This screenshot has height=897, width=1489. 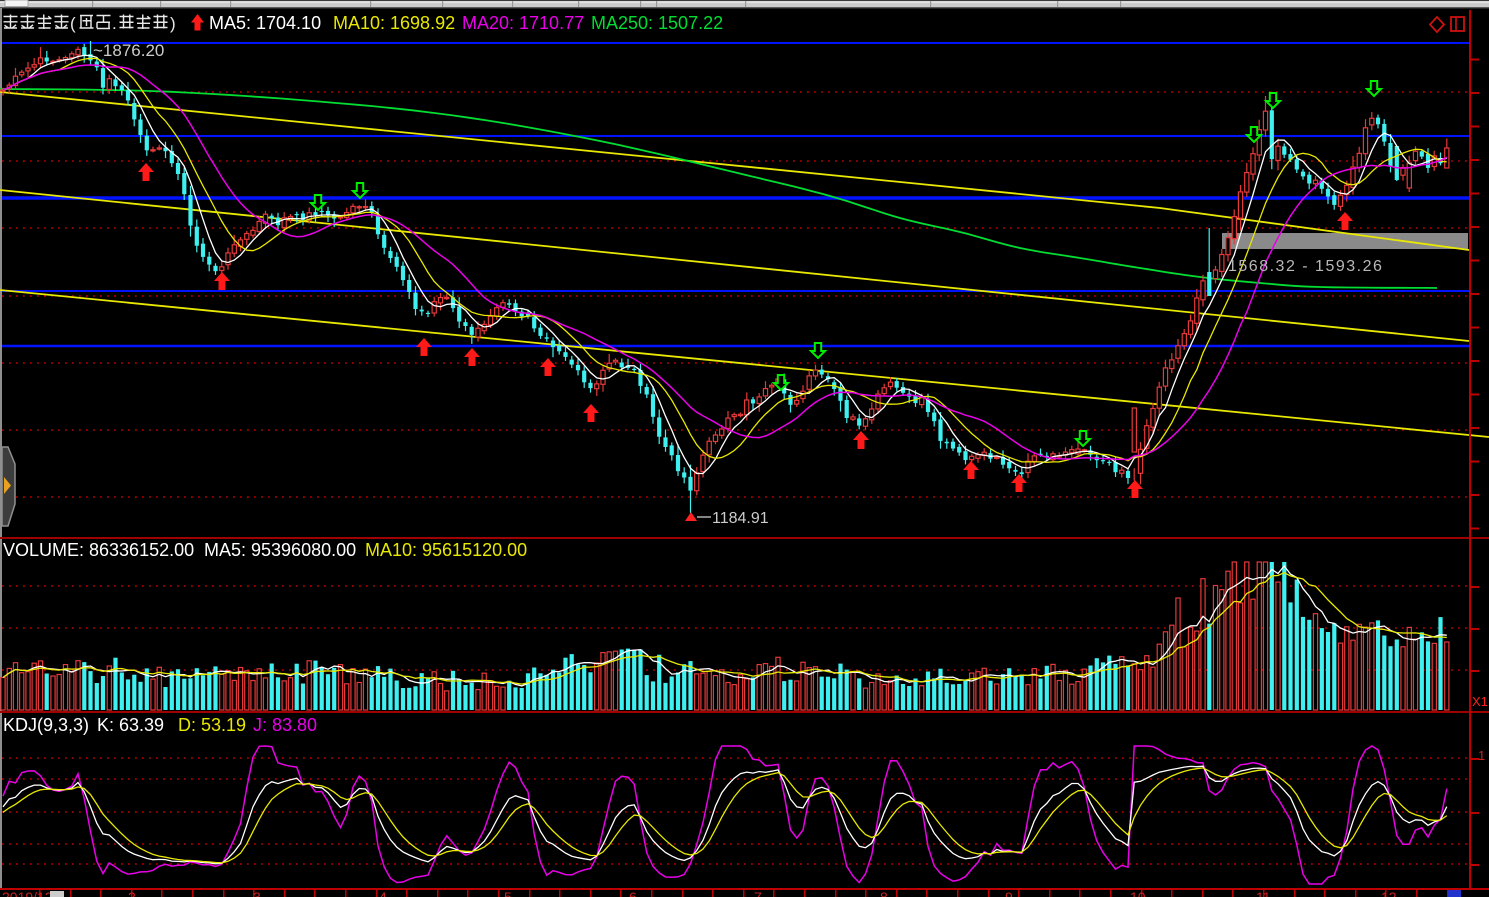 What do you see at coordinates (132, 893) in the screenshot?
I see `svg-text: 2` at bounding box center [132, 893].